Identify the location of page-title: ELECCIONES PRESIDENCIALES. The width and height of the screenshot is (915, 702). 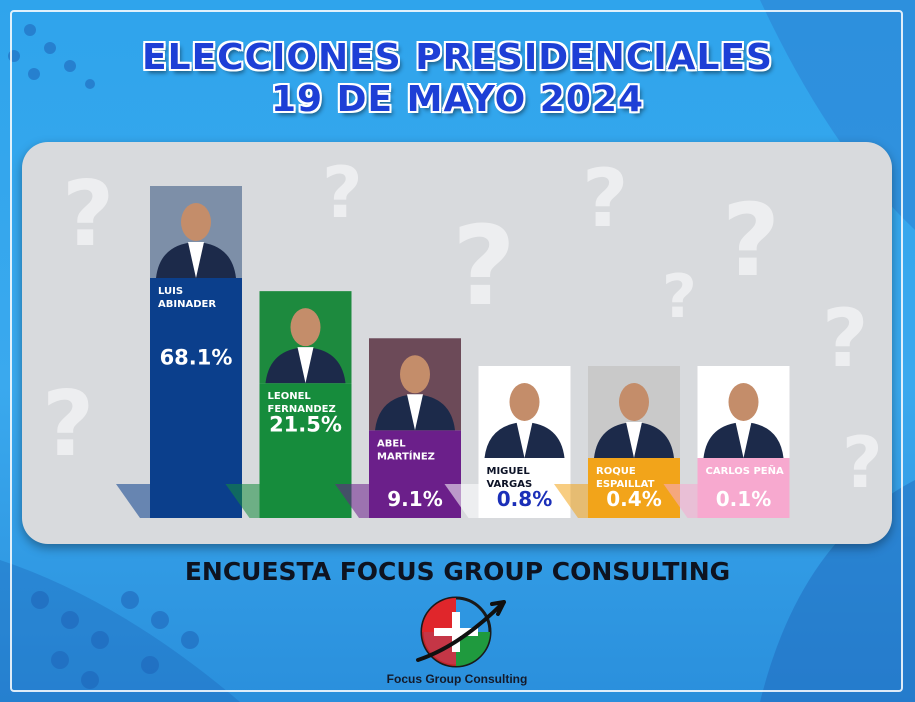
(457, 57).